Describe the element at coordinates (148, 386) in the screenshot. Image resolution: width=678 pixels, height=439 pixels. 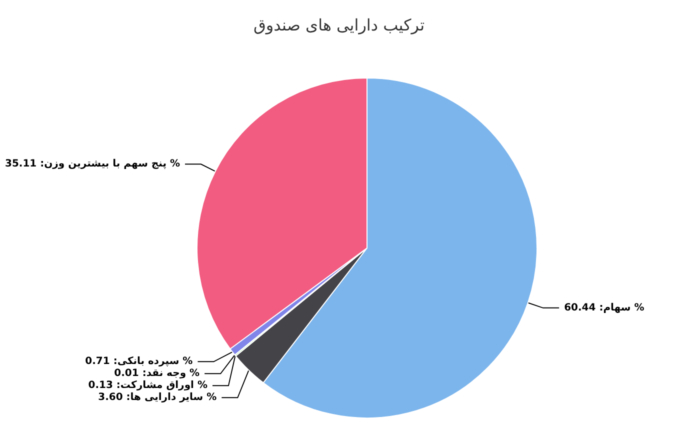
I see `slice-label: اوراق مشارکت: 0.13 %` at that location.